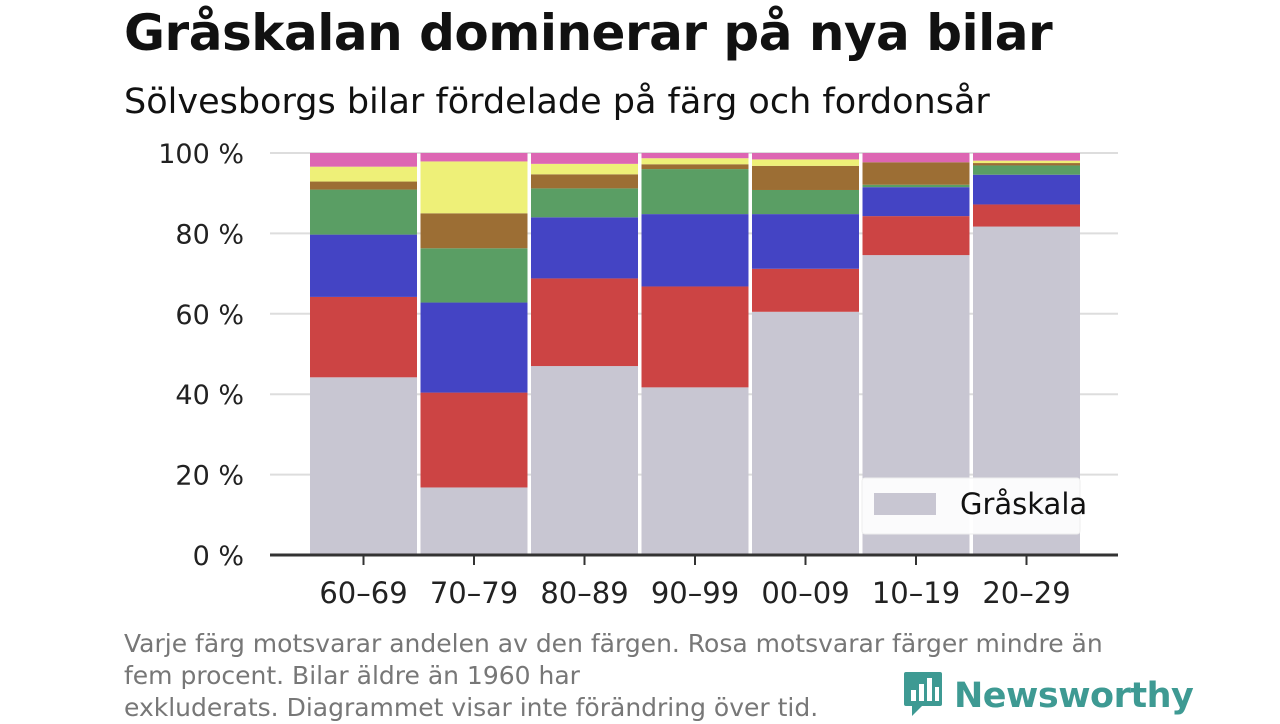 This screenshot has height=724, width=1280. Describe the element at coordinates (201, 154) in the screenshot. I see `y-tick-label: 100 %` at that location.